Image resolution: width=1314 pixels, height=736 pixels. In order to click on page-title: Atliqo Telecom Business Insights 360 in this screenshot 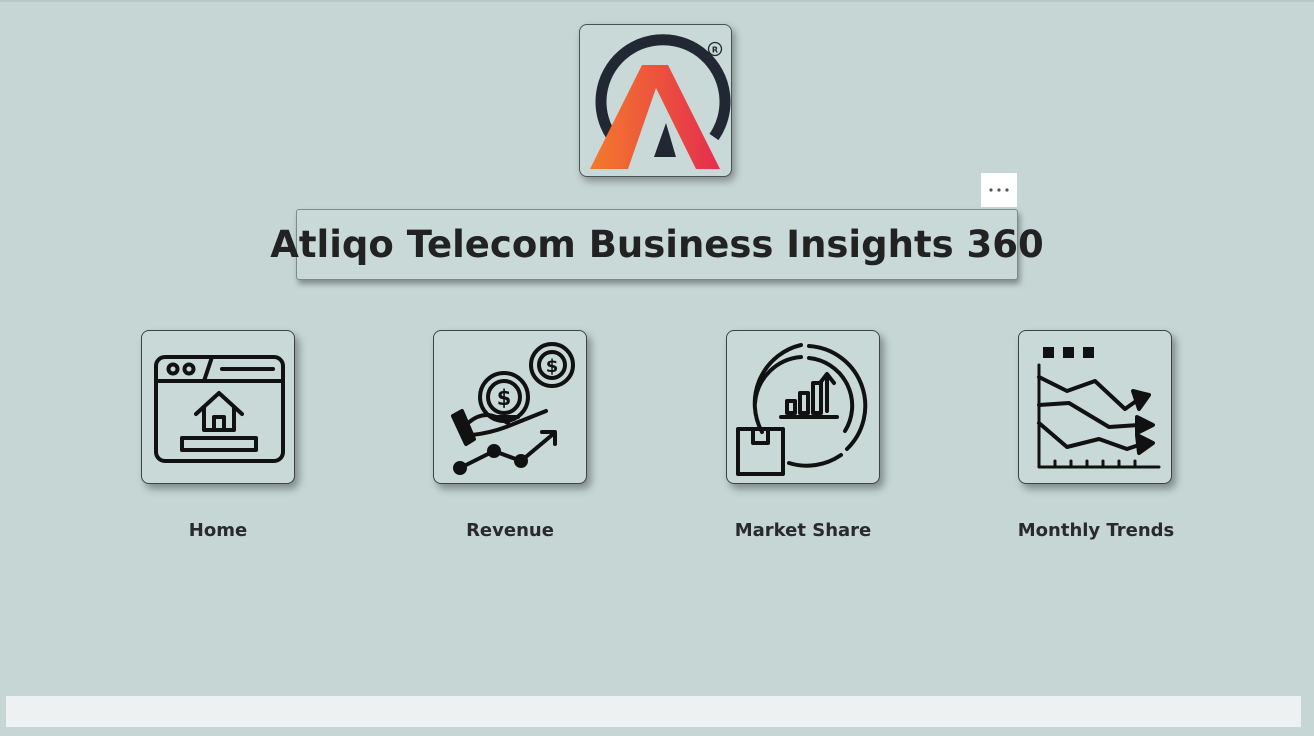, I will do `click(657, 244)`.